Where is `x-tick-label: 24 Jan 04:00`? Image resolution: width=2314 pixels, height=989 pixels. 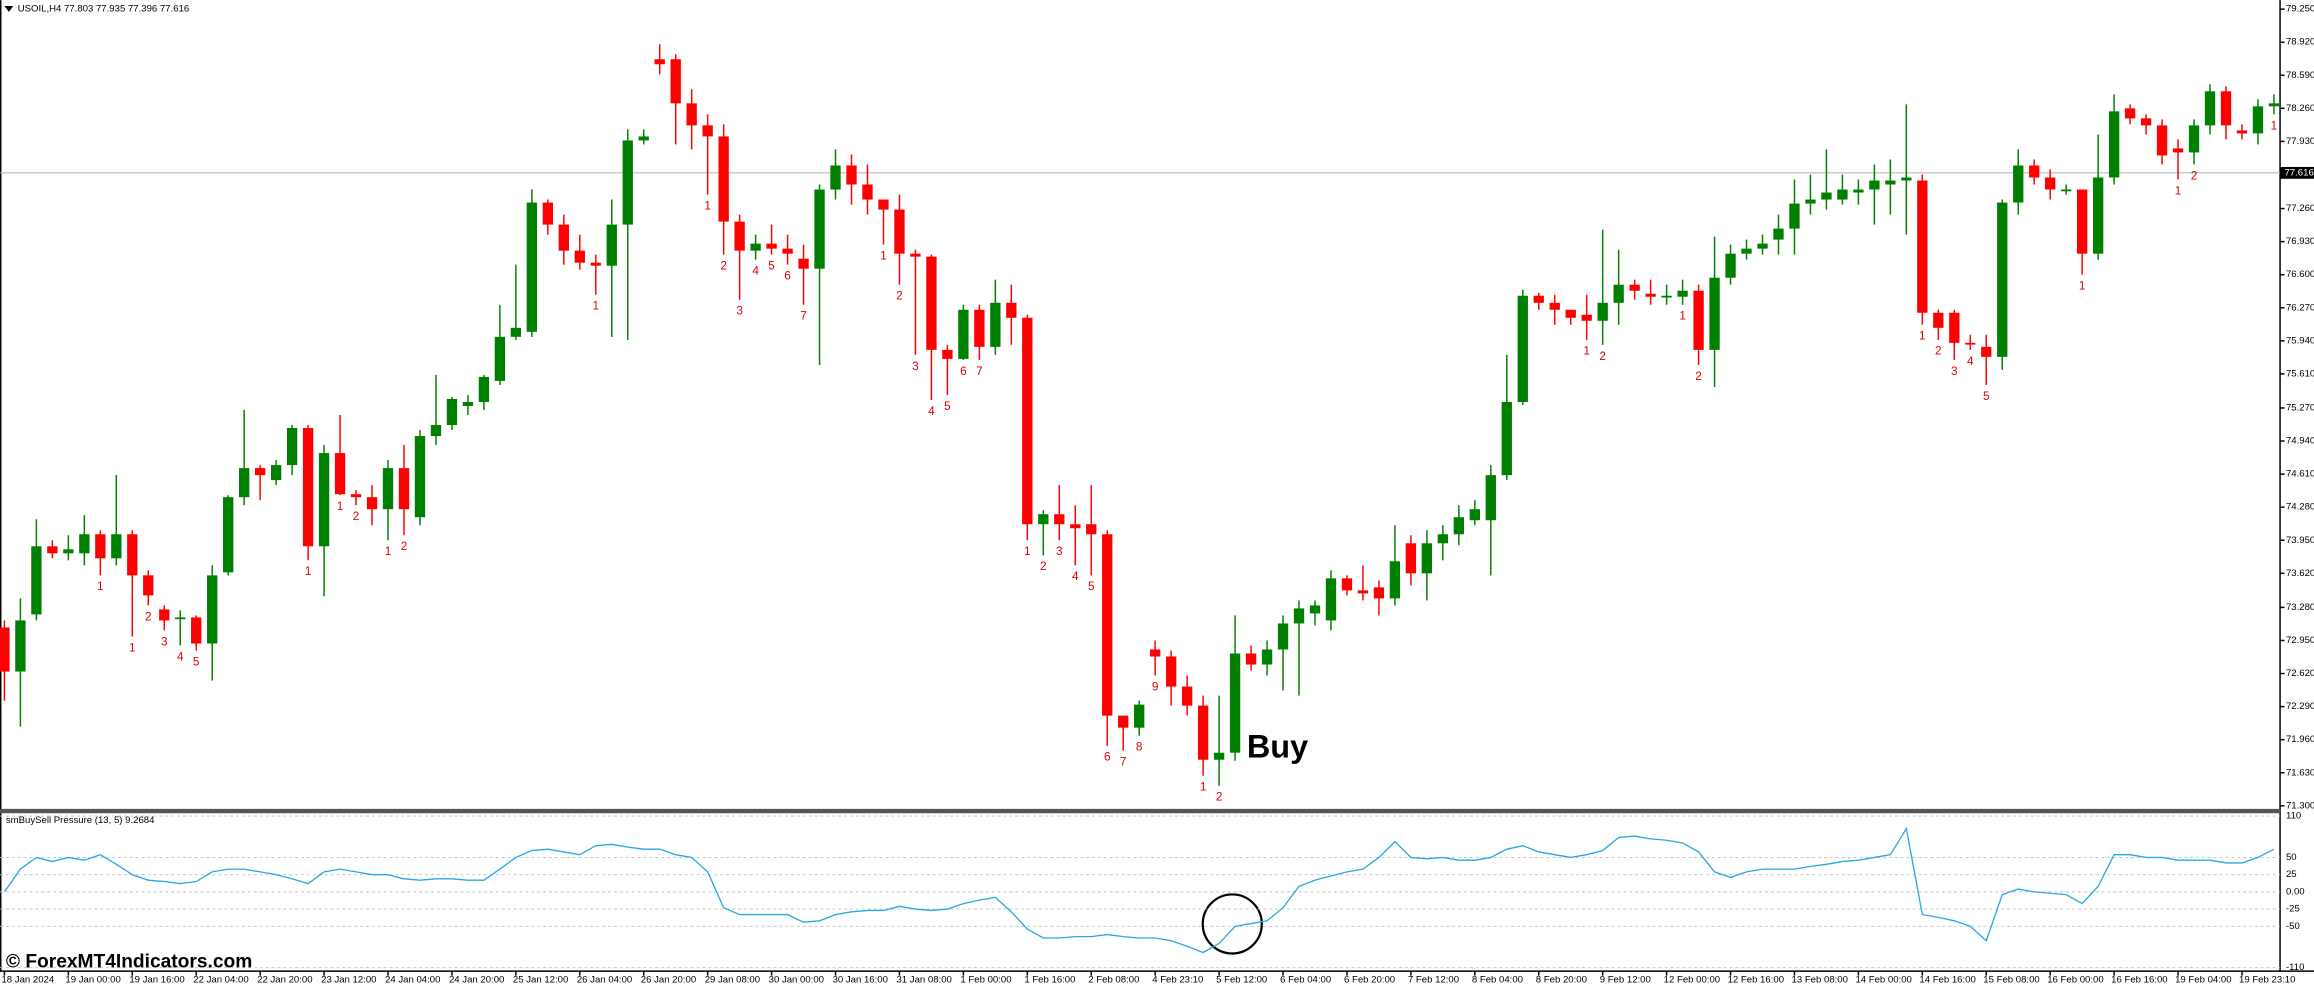
x-tick-label: 24 Jan 04:00 is located at coordinates (412, 980).